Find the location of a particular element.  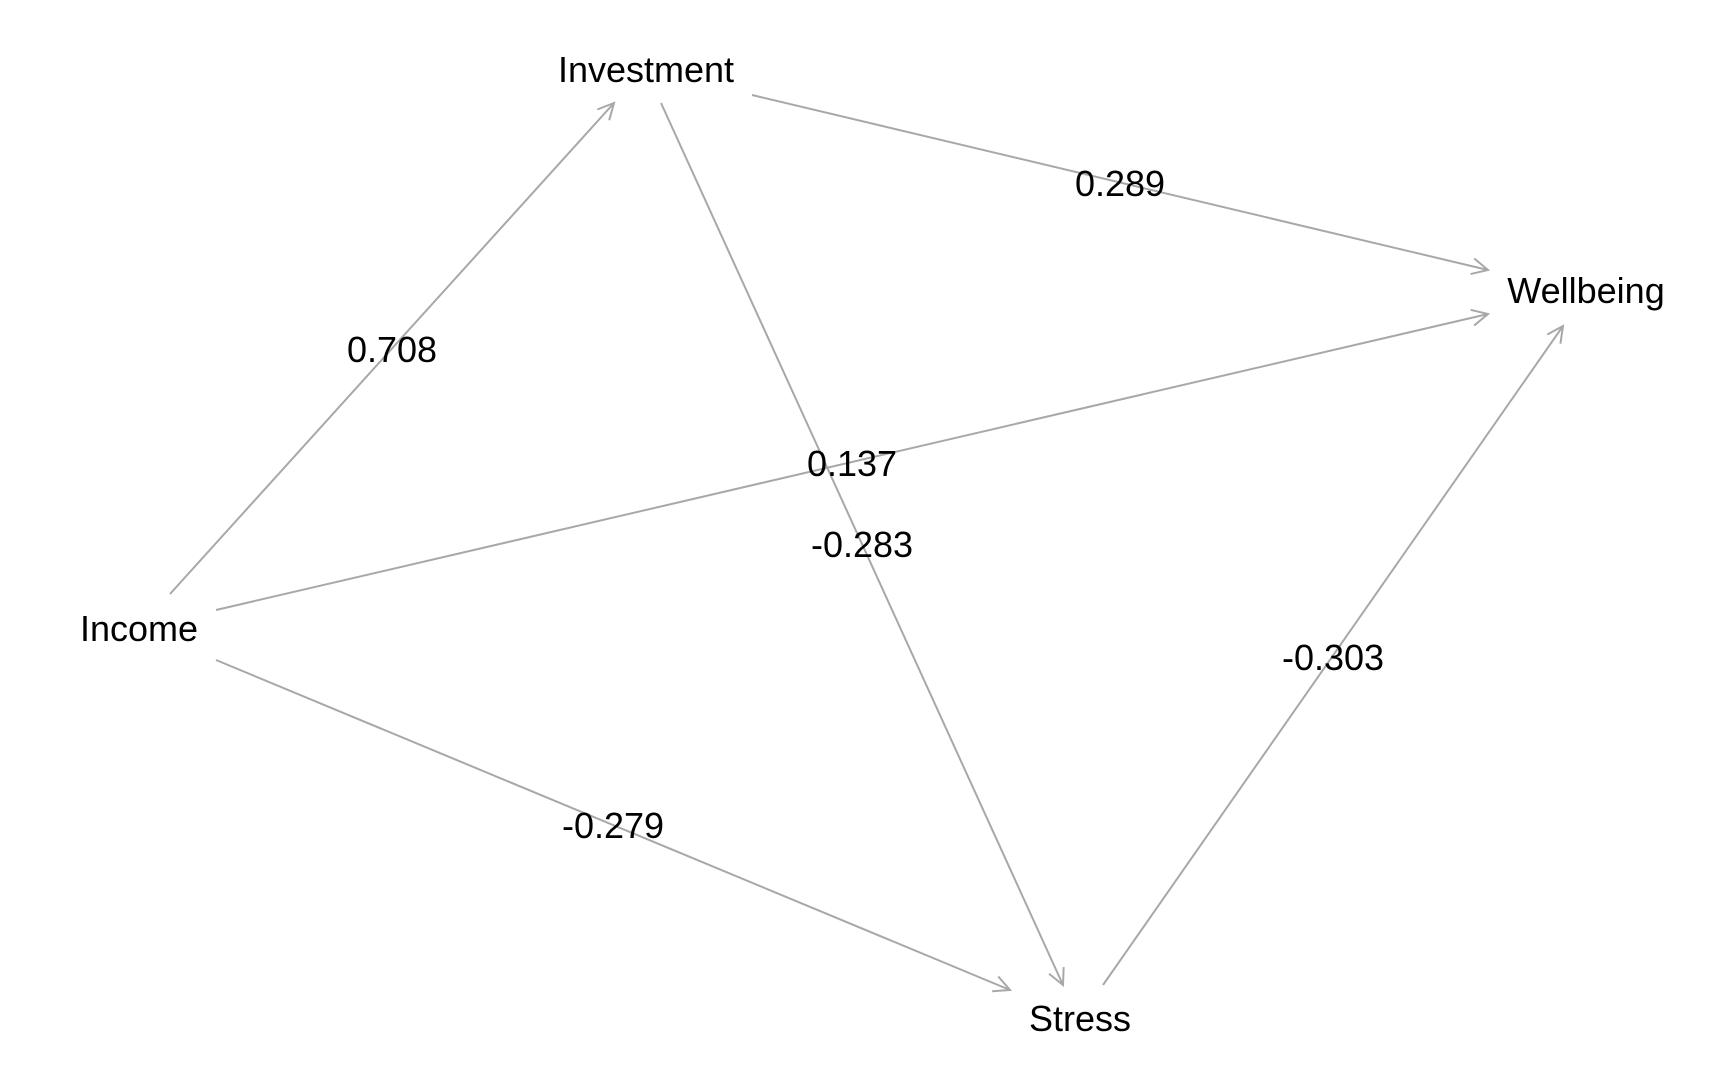

node-investment: Investment is located at coordinates (646, 69).